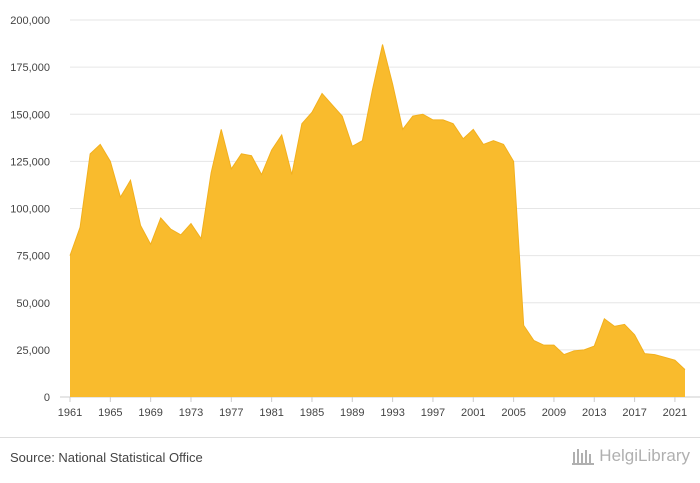  What do you see at coordinates (110, 413) in the screenshot?
I see `x-tick-label: 1965` at bounding box center [110, 413].